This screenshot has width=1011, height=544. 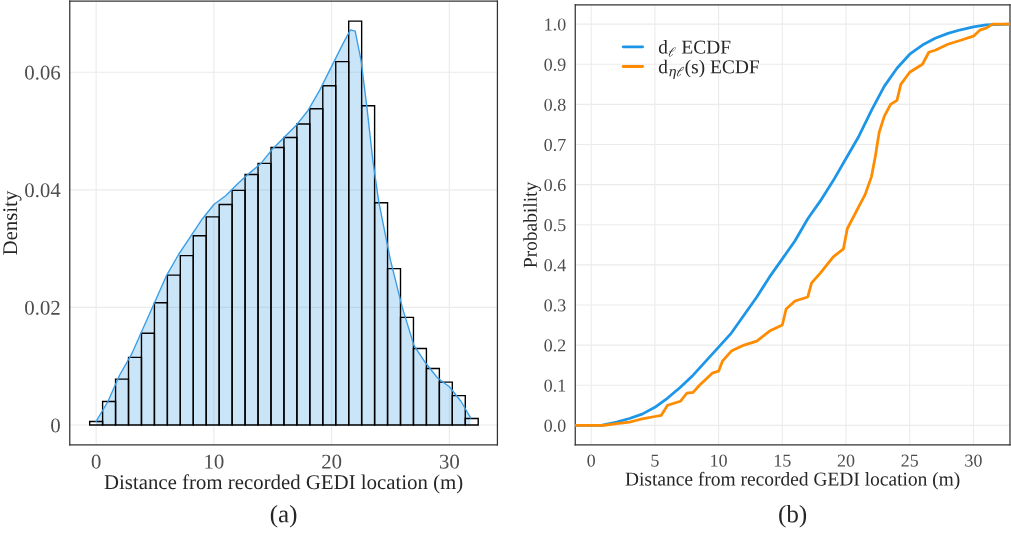 What do you see at coordinates (555, 225) in the screenshot?
I see `y-tick-label: 0.5` at bounding box center [555, 225].